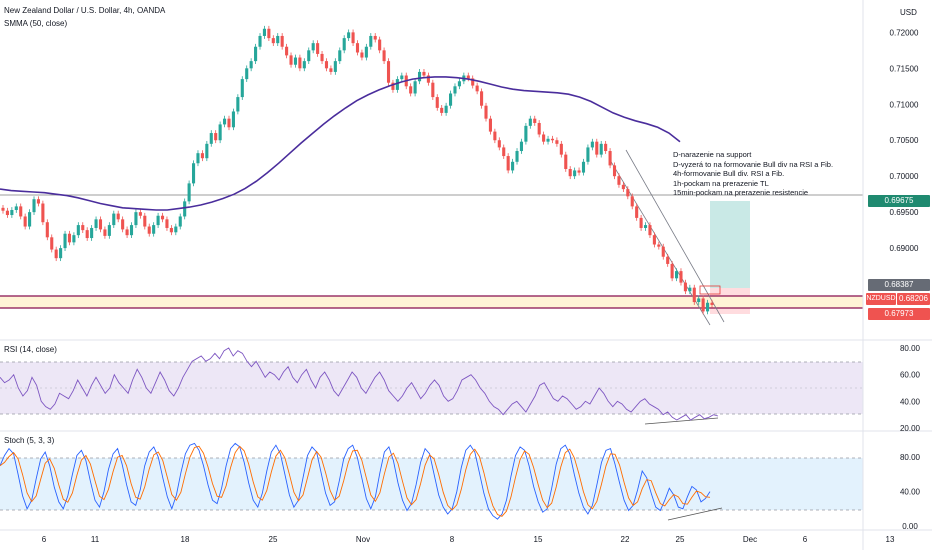 The width and height of the screenshot is (932, 555). What do you see at coordinates (904, 68) in the screenshot?
I see `price-tick-label: 0.71500` at bounding box center [904, 68].